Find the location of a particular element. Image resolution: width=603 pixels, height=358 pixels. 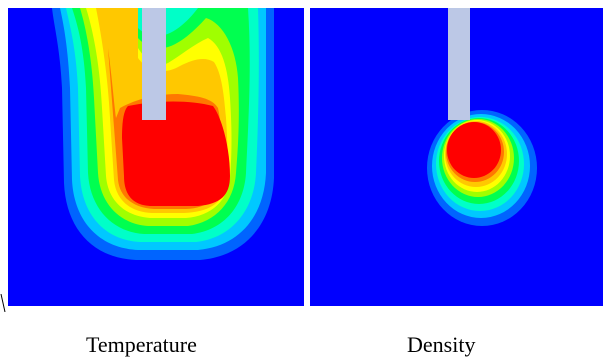

edge-tick-mark is located at coordinates (3, 303).